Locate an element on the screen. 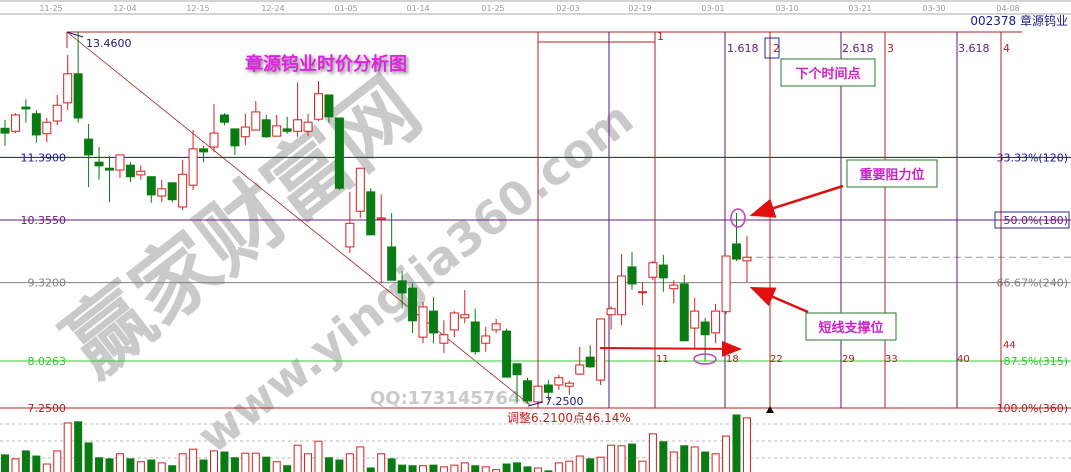 The width and height of the screenshot is (1071, 472). watermark-qq: QQ:1731457646 is located at coordinates (451, 398).